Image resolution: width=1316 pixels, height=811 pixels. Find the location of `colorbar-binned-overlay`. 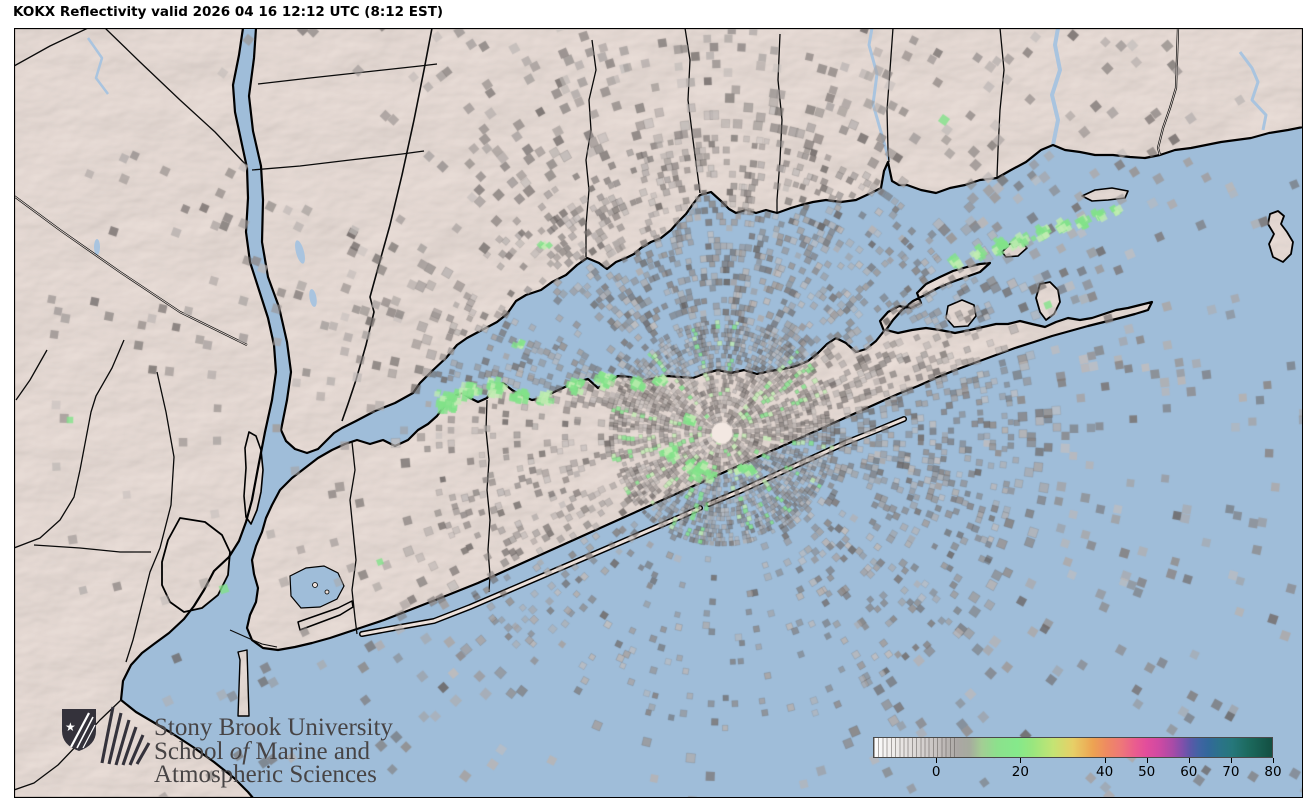

colorbar-binned-overlay is located at coordinates (916, 747).